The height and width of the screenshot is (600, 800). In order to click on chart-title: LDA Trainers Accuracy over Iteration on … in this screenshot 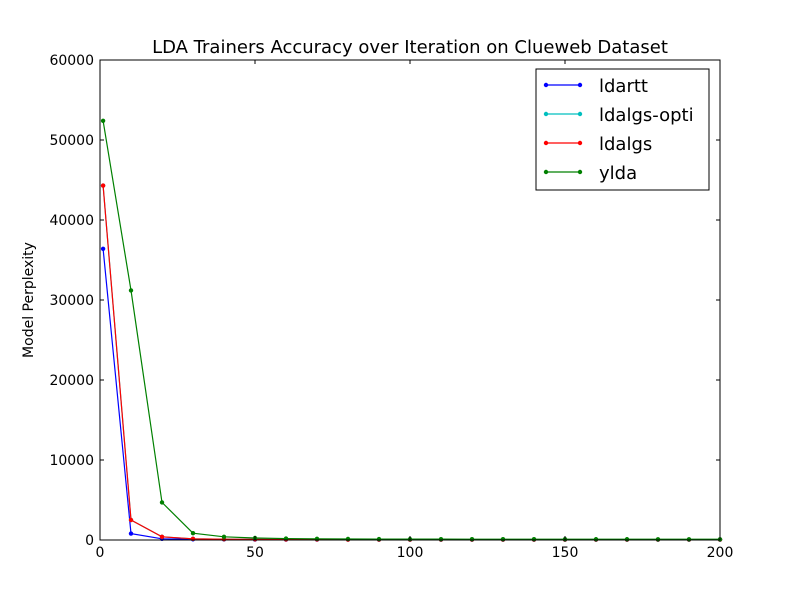, I will do `click(410, 47)`.